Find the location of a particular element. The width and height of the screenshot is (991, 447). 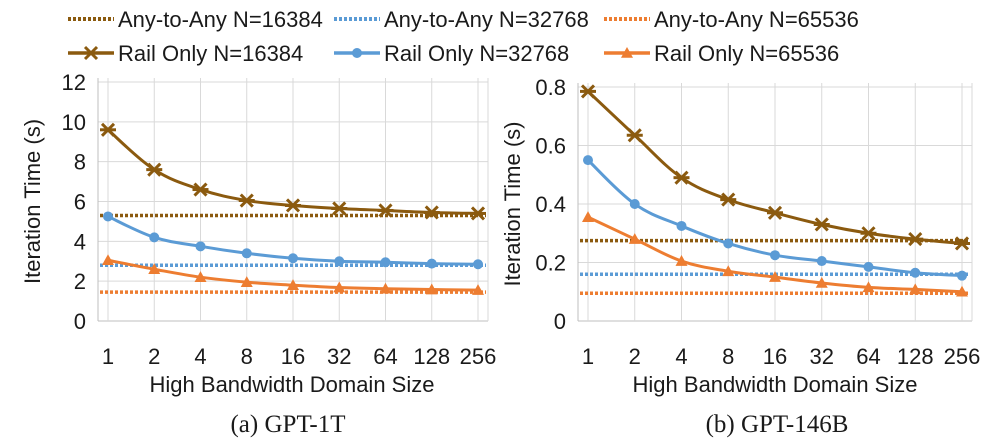

legend-entry-ata-65536: Any-to-Any N=65536 is located at coordinates (731, 19).